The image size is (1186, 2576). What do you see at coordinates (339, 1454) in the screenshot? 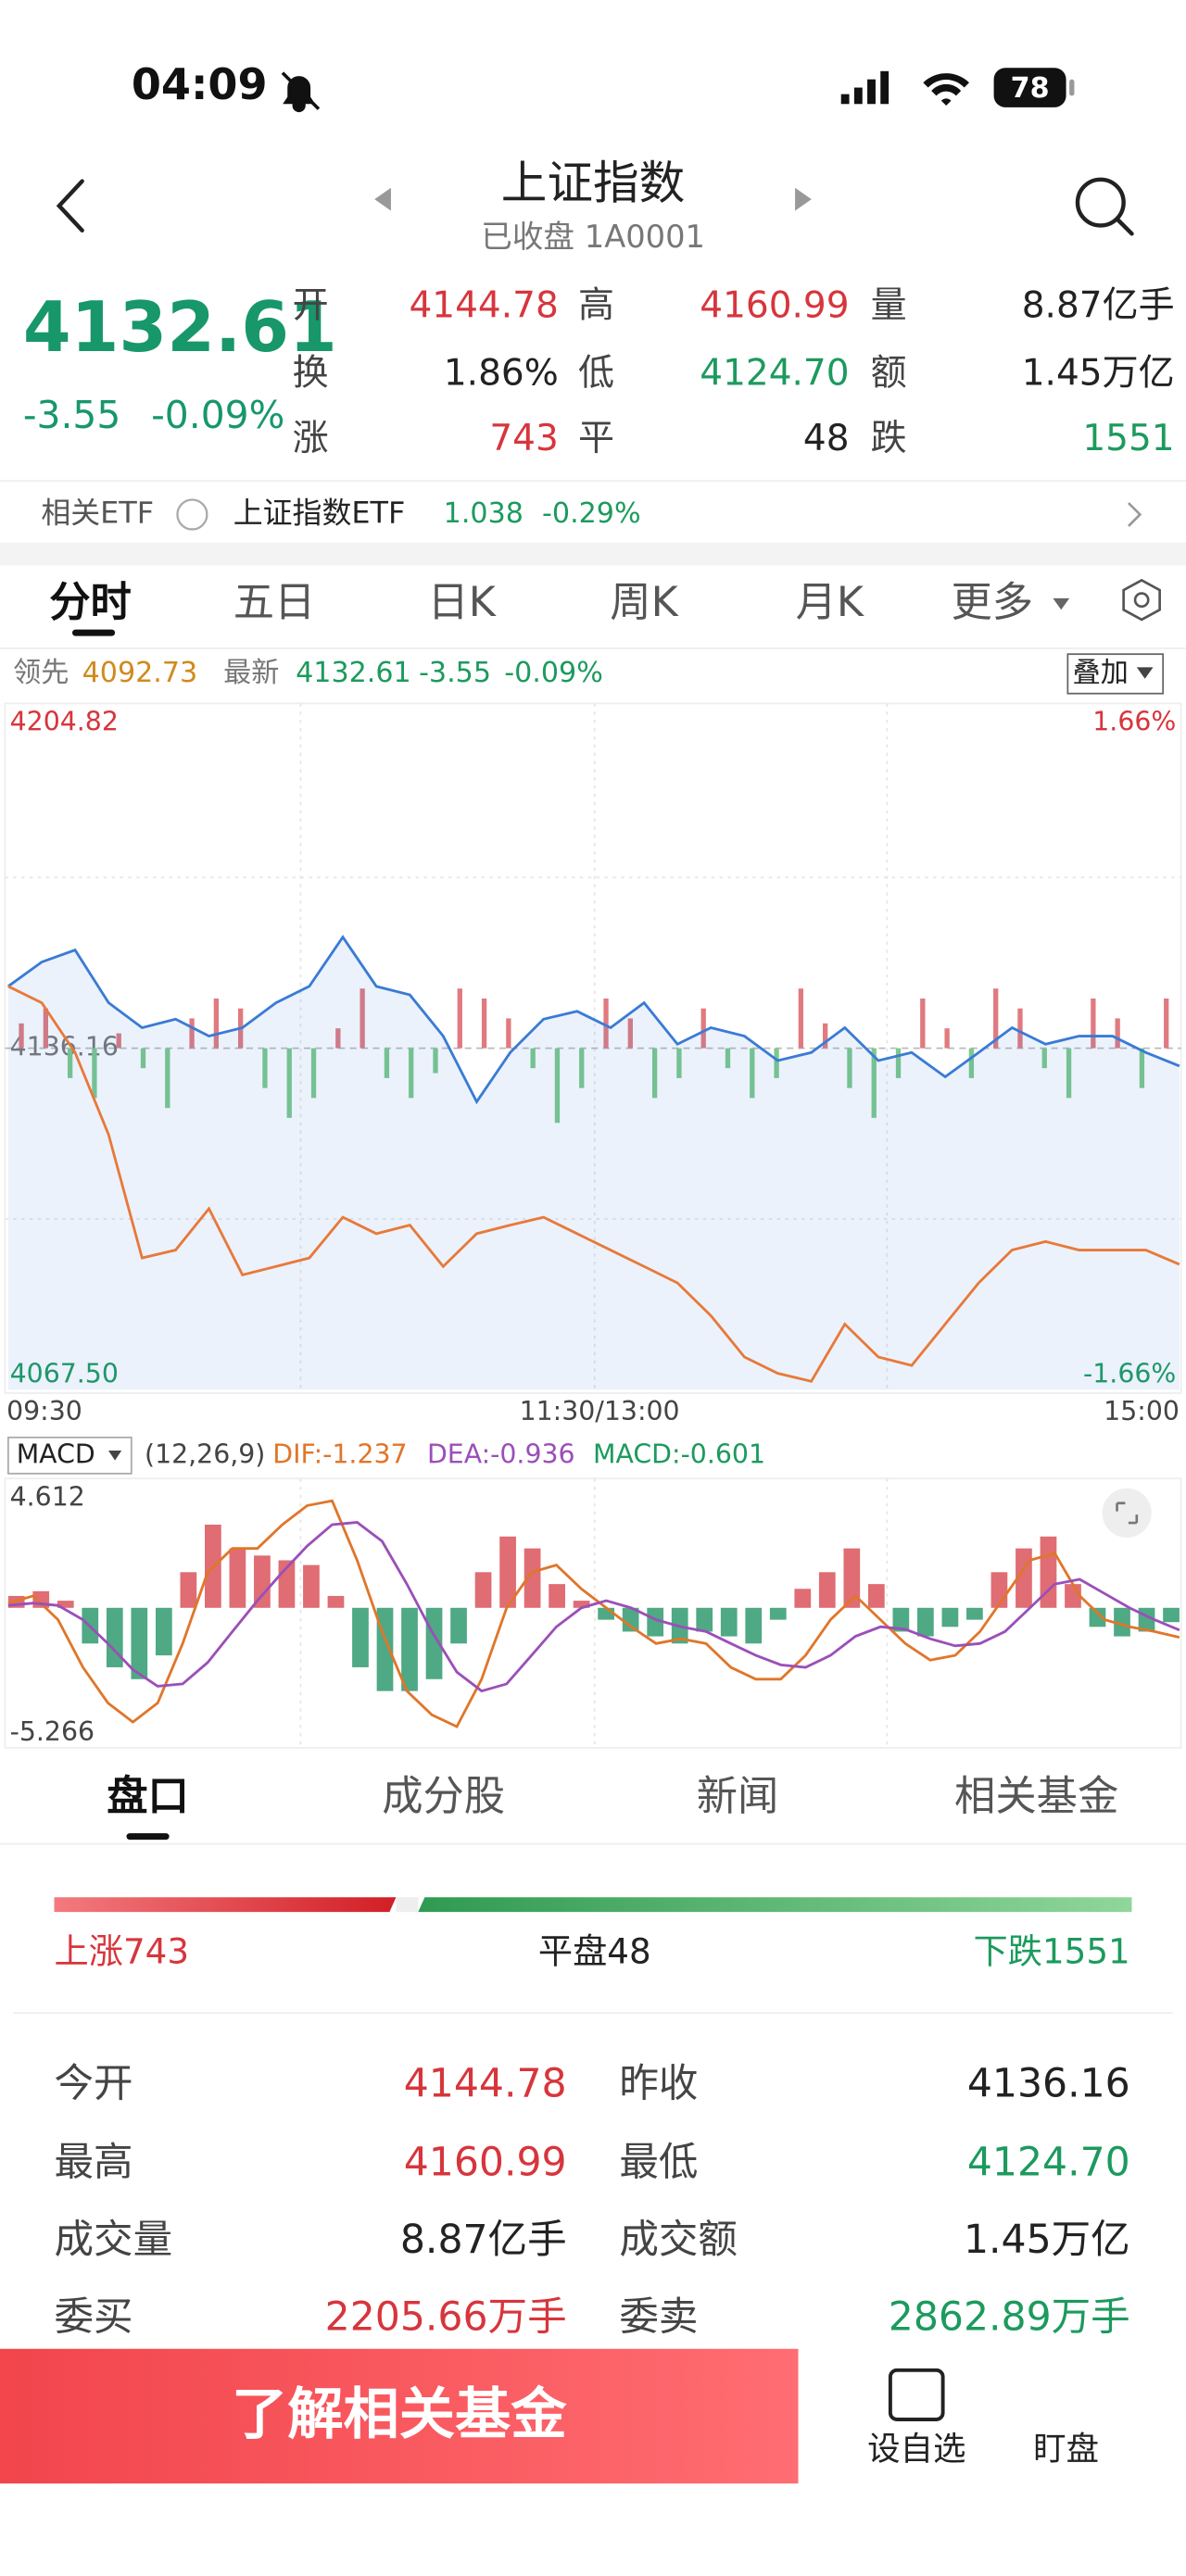
I see `dif-label: DIF:-1.237` at bounding box center [339, 1454].